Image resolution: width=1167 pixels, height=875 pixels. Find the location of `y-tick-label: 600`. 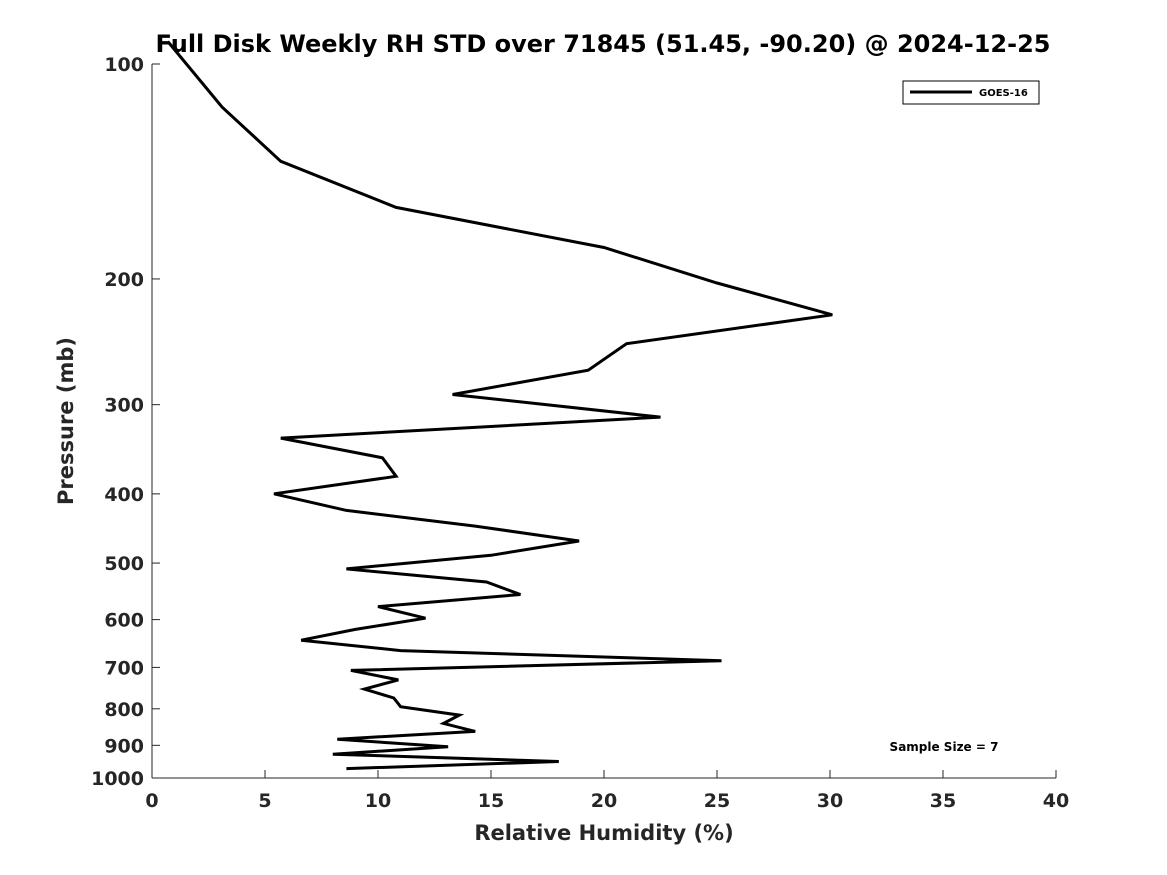

y-tick-label: 600 is located at coordinates (124, 621).